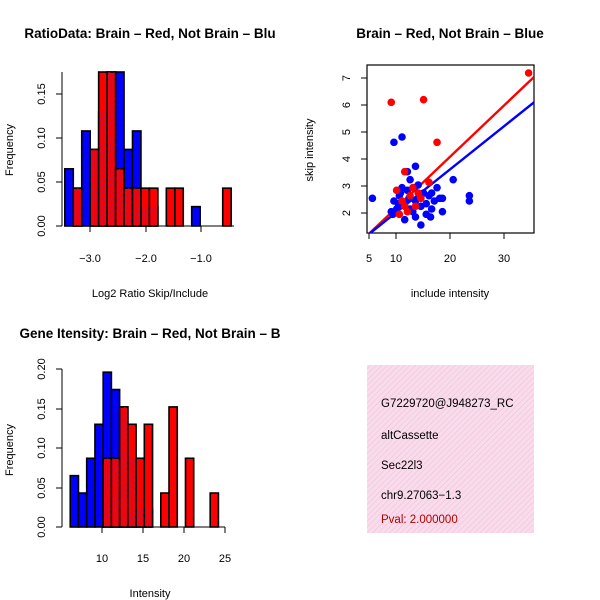 Image resolution: width=600 pixels, height=600 pixels. I want to click on scatter-x-tick-label: 20, so click(450, 259).